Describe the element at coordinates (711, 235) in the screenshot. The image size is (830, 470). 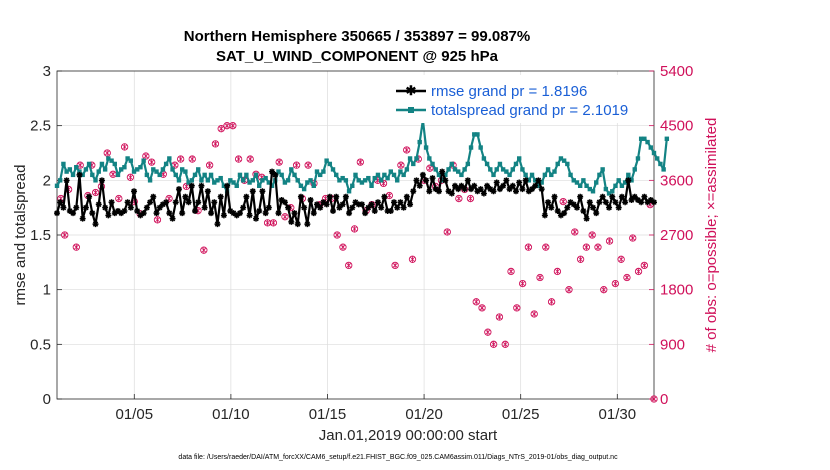
I see `y-axis-right-label: # of obs: o=possible; ×=assimilated` at that location.